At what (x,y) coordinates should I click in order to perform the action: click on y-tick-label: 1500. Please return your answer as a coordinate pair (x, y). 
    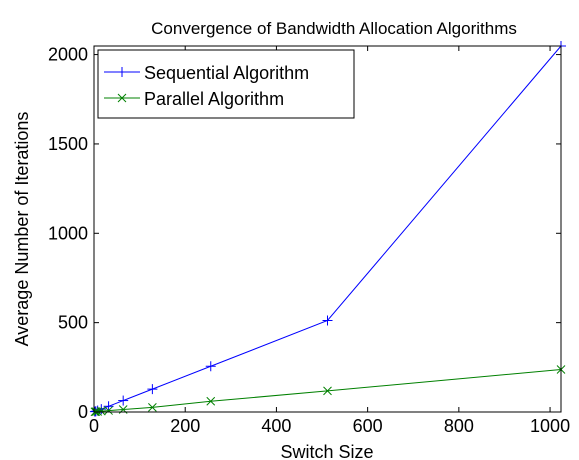
    Looking at the image, I should click on (68, 144).